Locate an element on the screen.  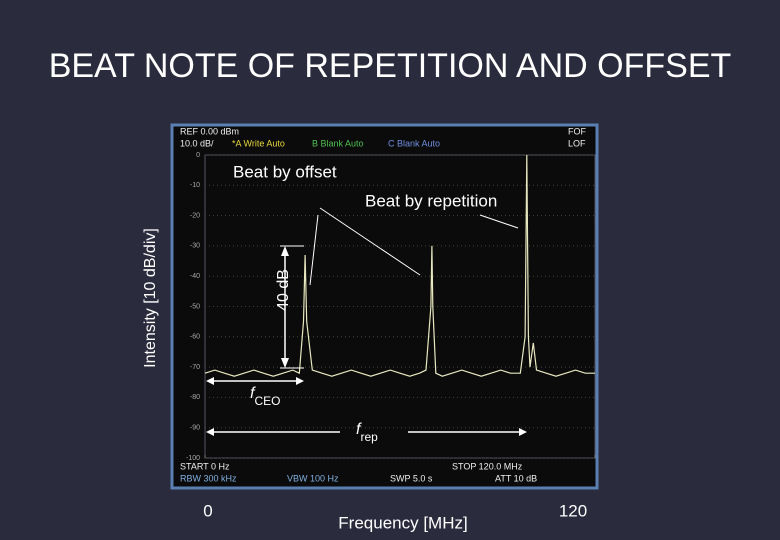
screen-footer: ATT 10 dB is located at coordinates (516, 478).